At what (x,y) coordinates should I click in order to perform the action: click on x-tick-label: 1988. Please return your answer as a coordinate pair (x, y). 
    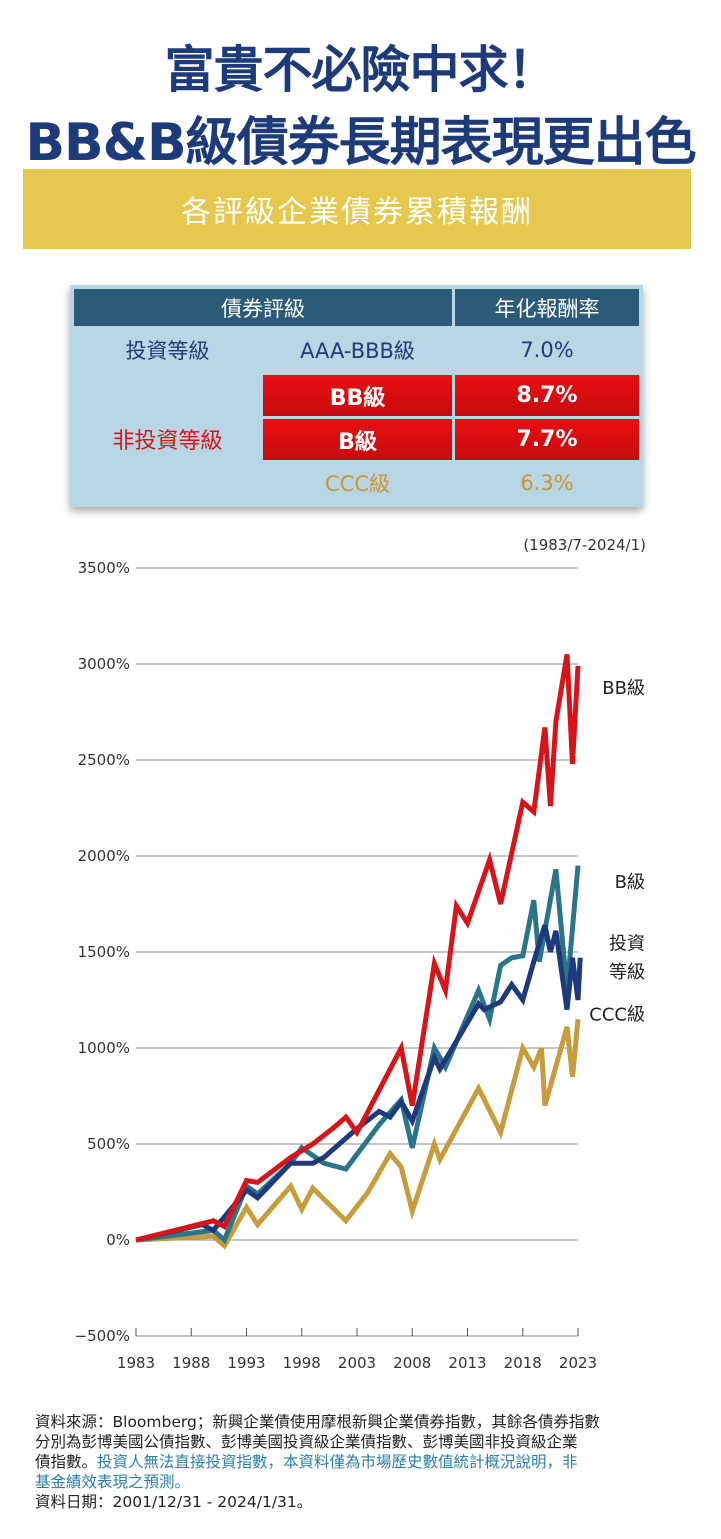
    Looking at the image, I should click on (191, 1363).